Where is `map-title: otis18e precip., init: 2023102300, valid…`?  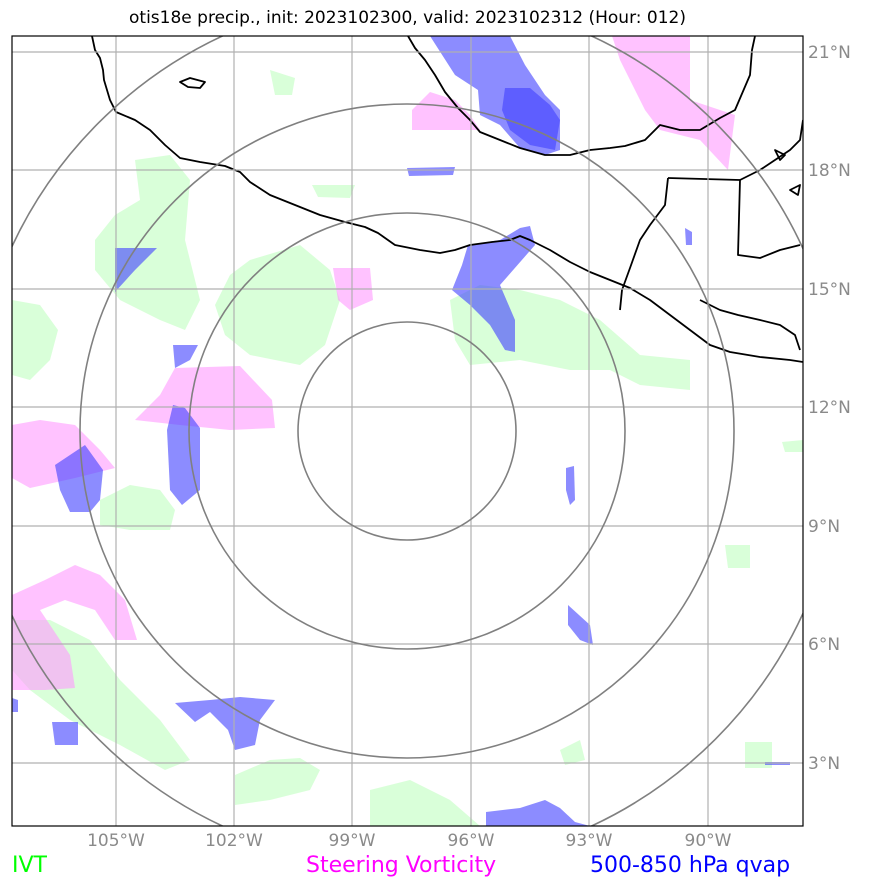
map-title: otis18e precip., init: 2023102300, valid… is located at coordinates (407, 18).